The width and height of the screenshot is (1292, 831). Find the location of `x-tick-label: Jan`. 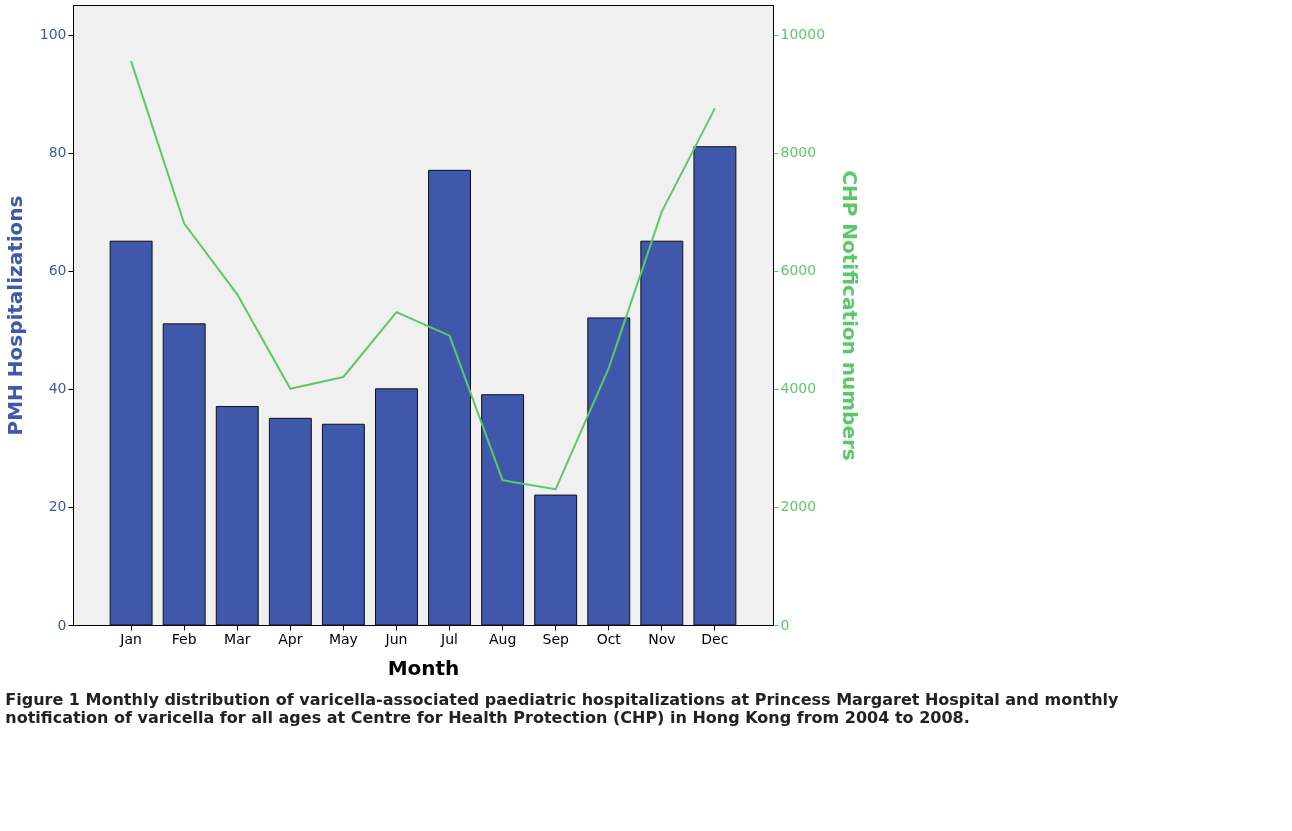

x-tick-label: Jan is located at coordinates (130, 638).